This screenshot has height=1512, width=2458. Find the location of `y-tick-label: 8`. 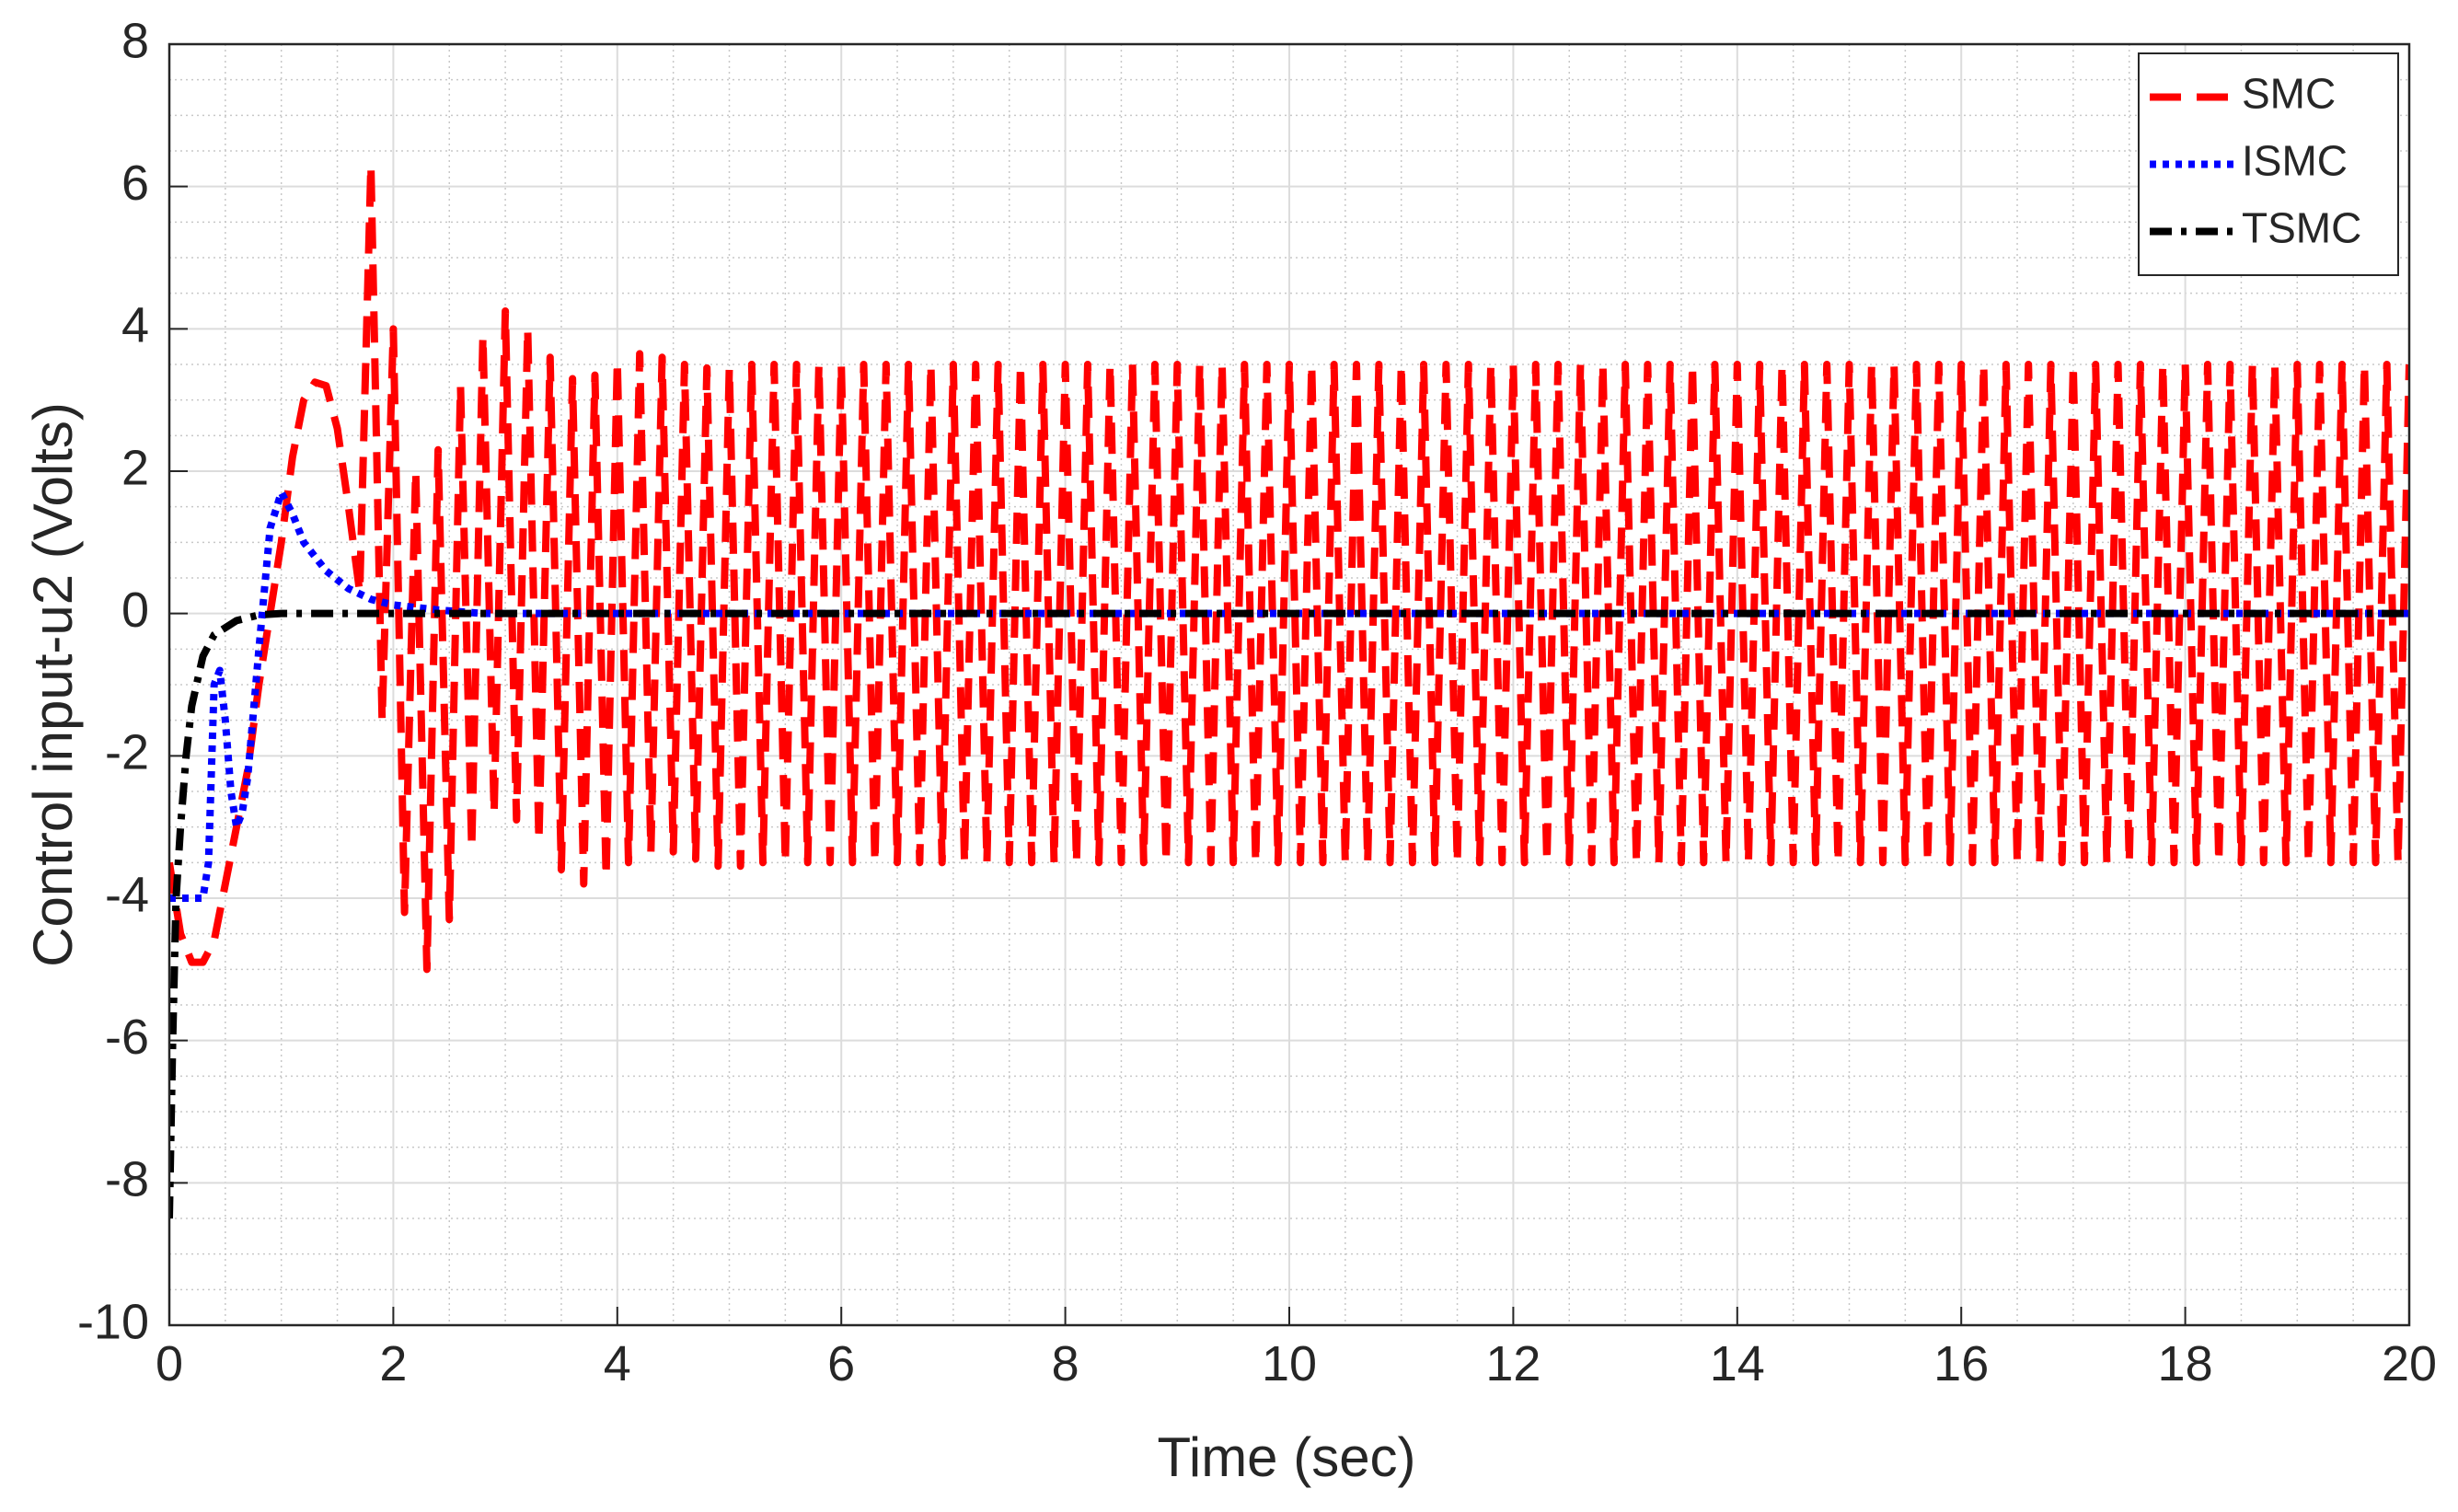

y-tick-label: 8 is located at coordinates (135, 40).